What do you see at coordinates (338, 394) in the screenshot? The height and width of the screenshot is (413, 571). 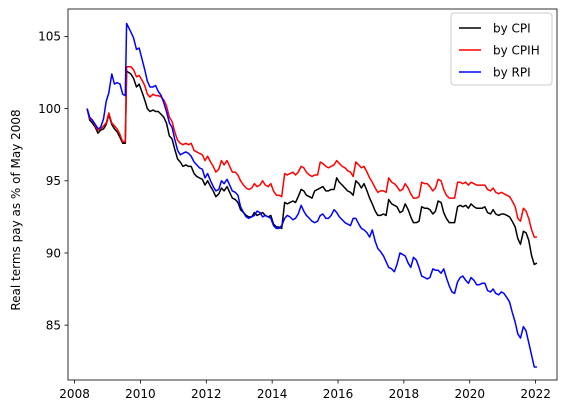 I see `x-tick-label: 2016` at bounding box center [338, 394].